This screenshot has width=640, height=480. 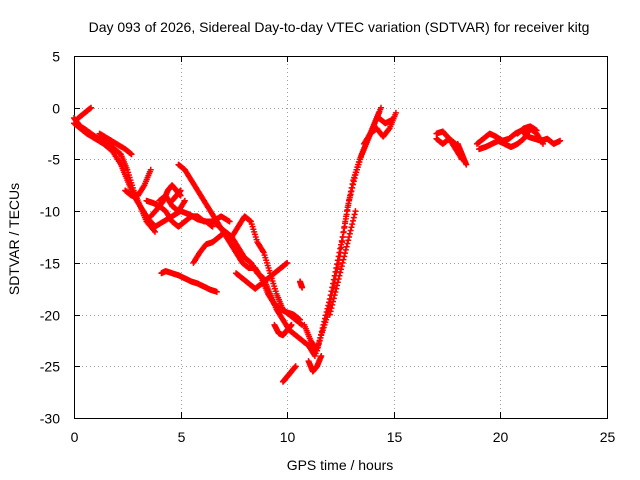 I want to click on y-tick-label: -15, so click(x=50, y=264).